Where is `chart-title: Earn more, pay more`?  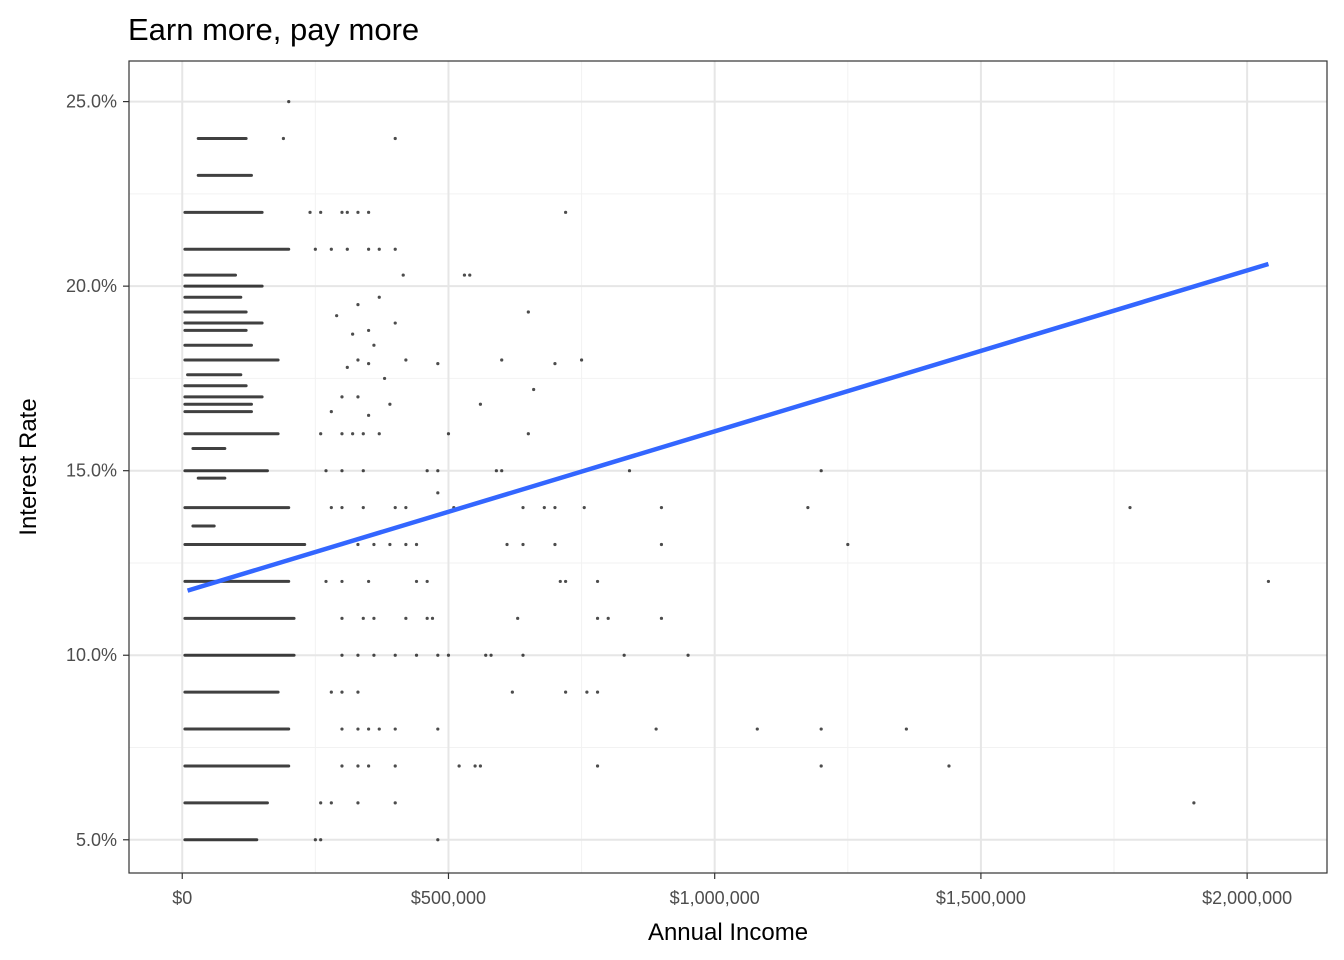 chart-title: Earn more, pay more is located at coordinates (273, 29).